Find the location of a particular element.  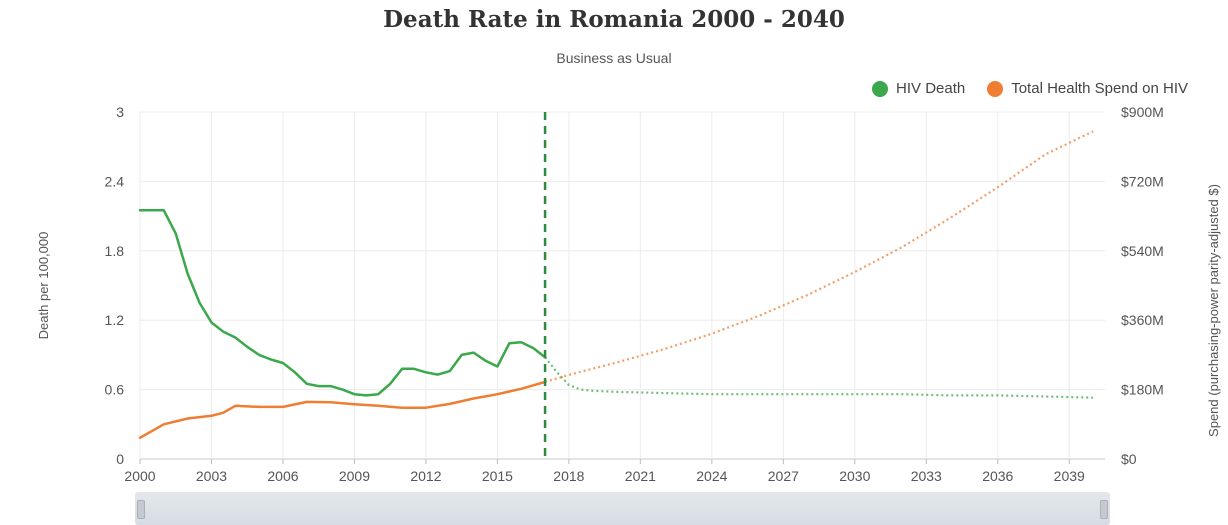

x-tick-label: 2033 is located at coordinates (926, 476).